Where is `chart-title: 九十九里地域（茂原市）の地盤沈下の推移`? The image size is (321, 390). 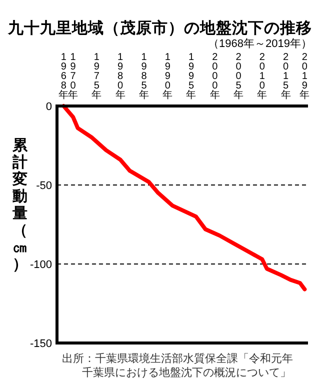
chart-title: 九十九里地域（茂原市）の地盤沈下の推移 is located at coordinates (159, 28).